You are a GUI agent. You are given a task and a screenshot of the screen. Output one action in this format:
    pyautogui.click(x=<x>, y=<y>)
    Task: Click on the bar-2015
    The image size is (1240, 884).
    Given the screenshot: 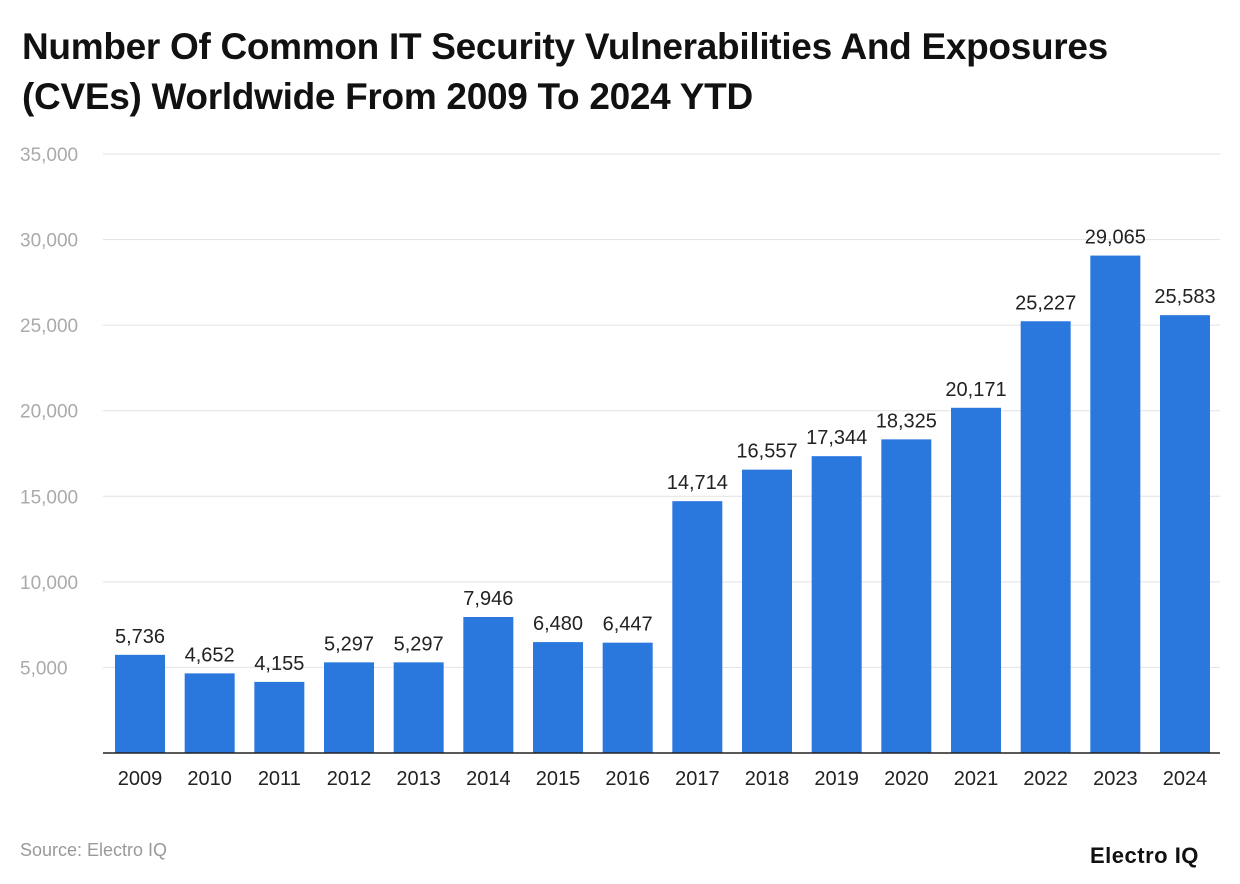 What is the action you would take?
    pyautogui.click(x=558, y=697)
    